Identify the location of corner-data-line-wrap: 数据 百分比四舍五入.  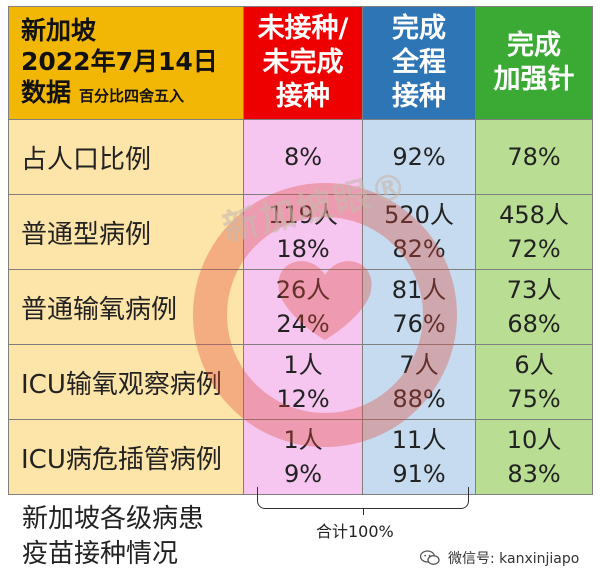
(132, 94).